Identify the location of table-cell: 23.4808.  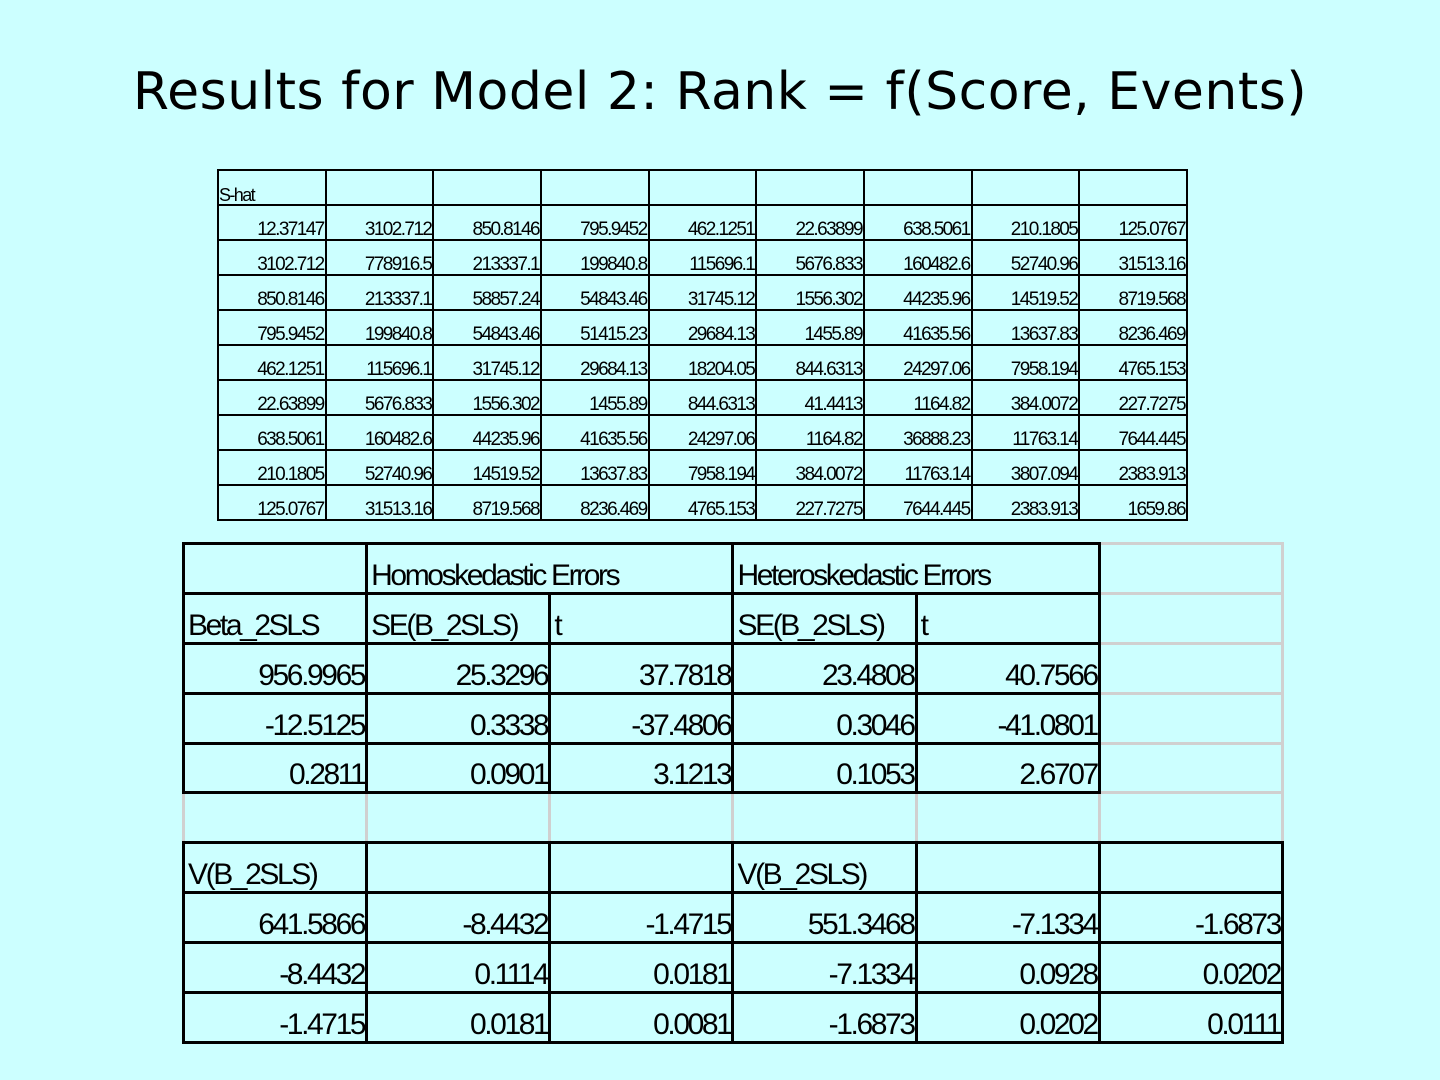
(824, 668).